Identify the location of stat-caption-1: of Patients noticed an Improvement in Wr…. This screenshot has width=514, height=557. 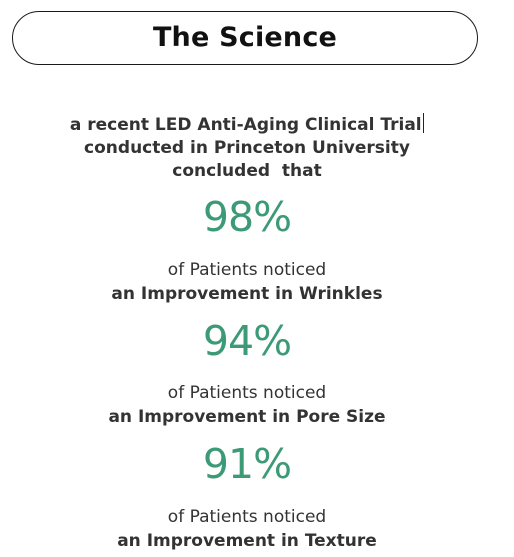
(247, 282).